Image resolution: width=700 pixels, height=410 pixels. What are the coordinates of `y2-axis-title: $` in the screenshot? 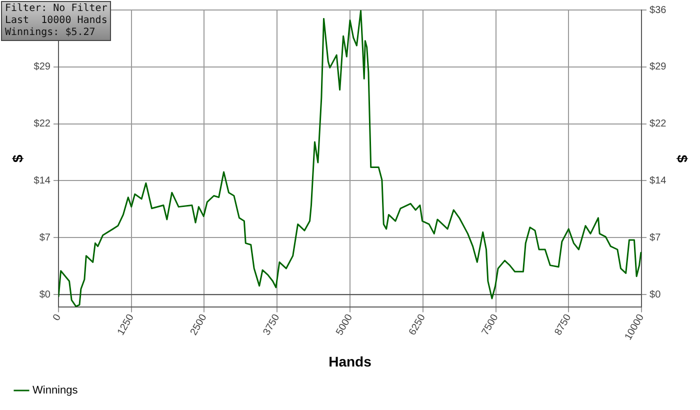 It's located at (682, 158).